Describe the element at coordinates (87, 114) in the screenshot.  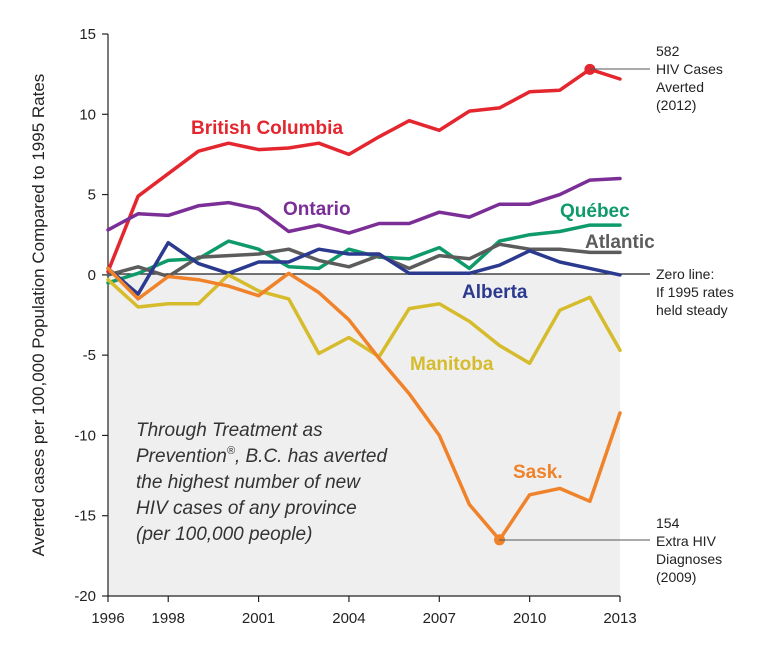
I see `y-tick-label: 10` at that location.